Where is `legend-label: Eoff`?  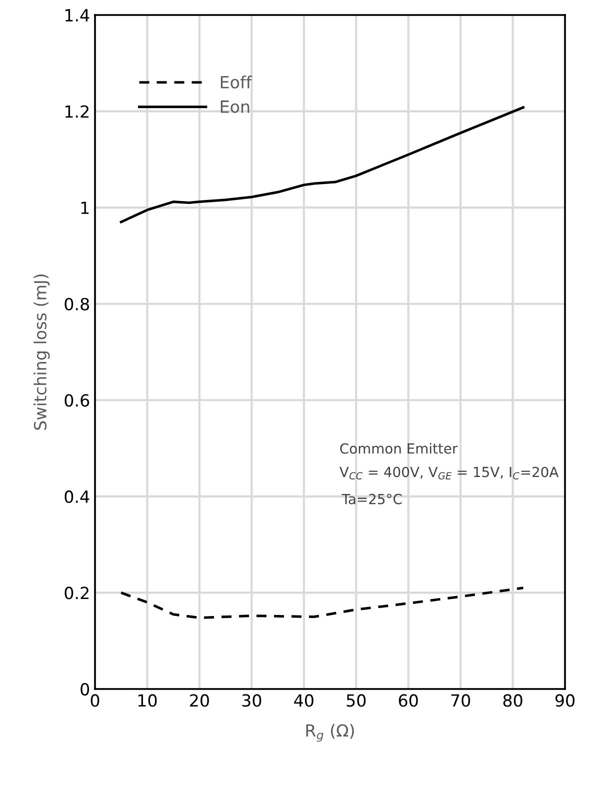 legend-label: Eoff is located at coordinates (236, 82).